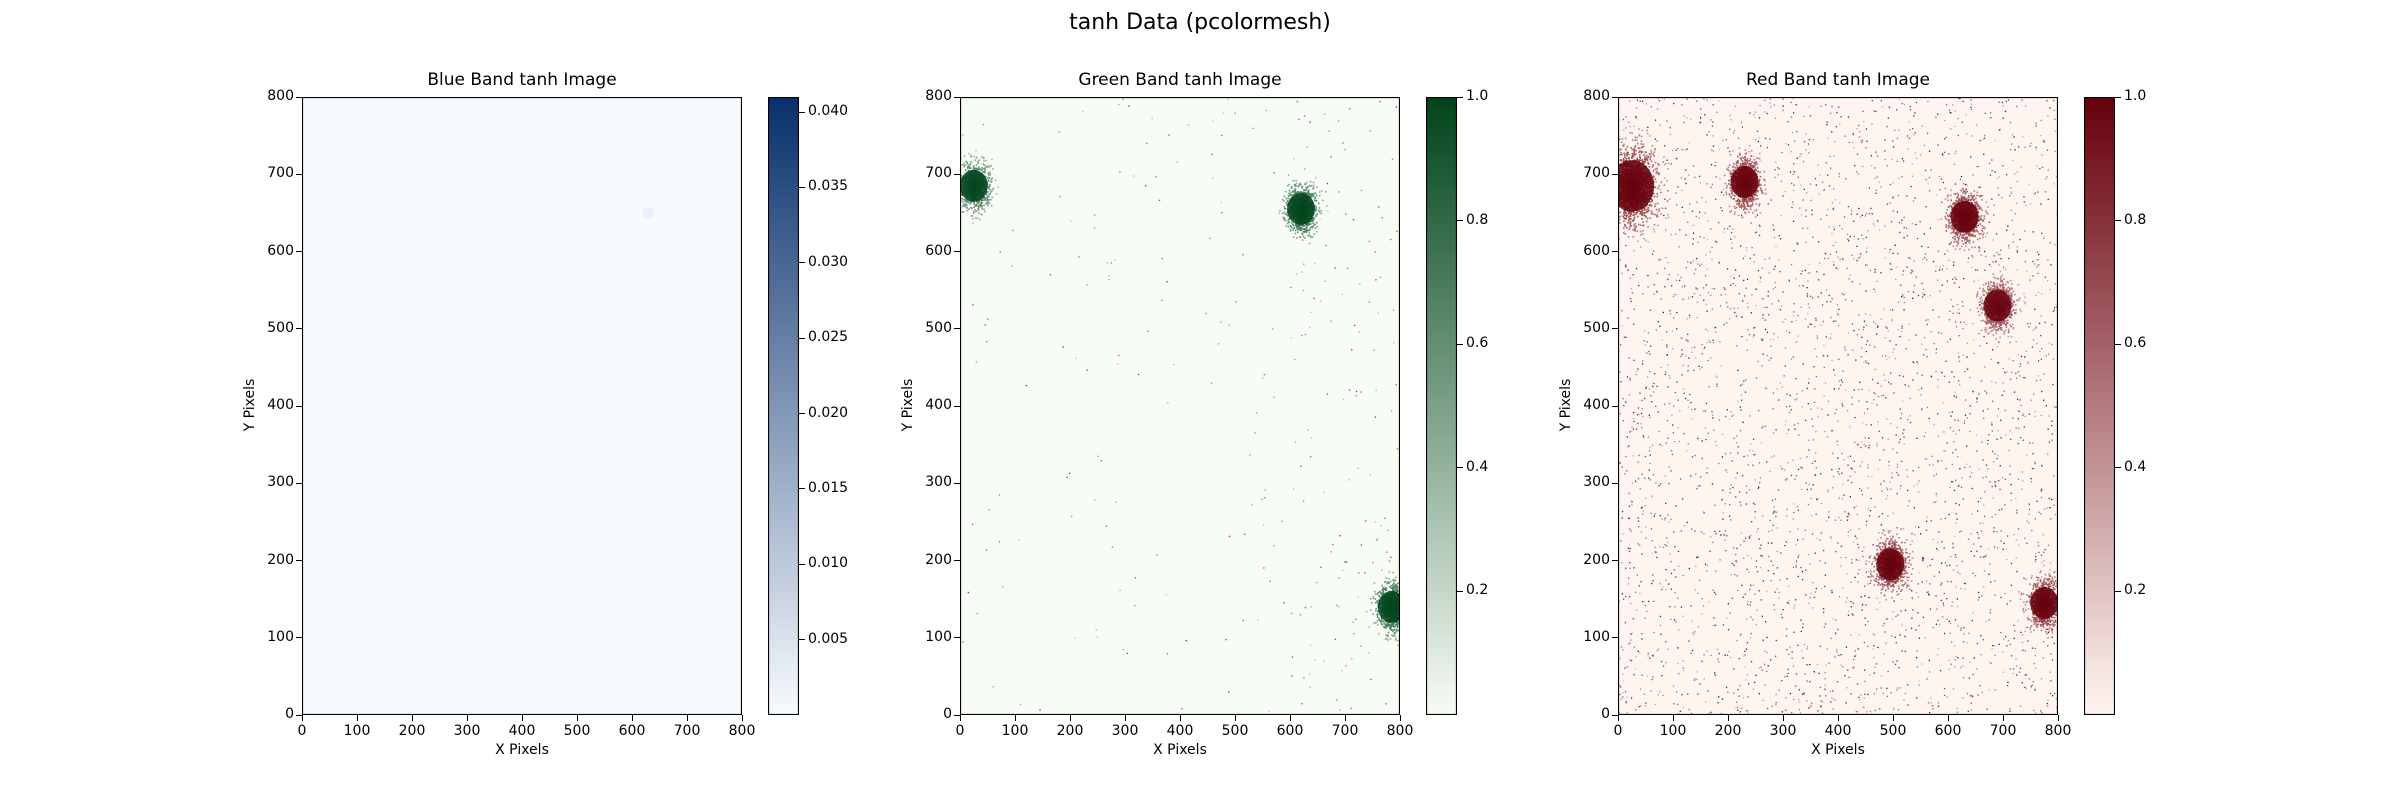 The image size is (2400, 800). What do you see at coordinates (1838, 406) in the screenshot?
I see `red-plot-background` at bounding box center [1838, 406].